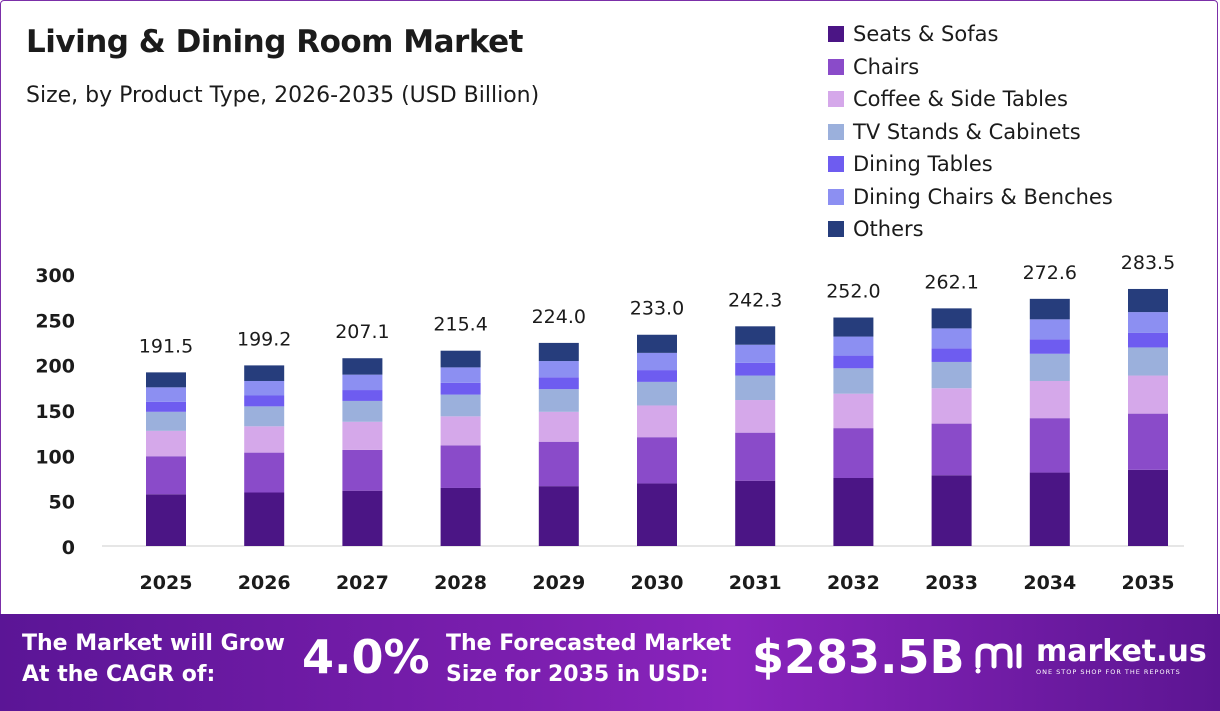 This screenshot has height=711, width=1220. Describe the element at coordinates (853, 583) in the screenshot. I see `x-tick-label: 2032` at that location.